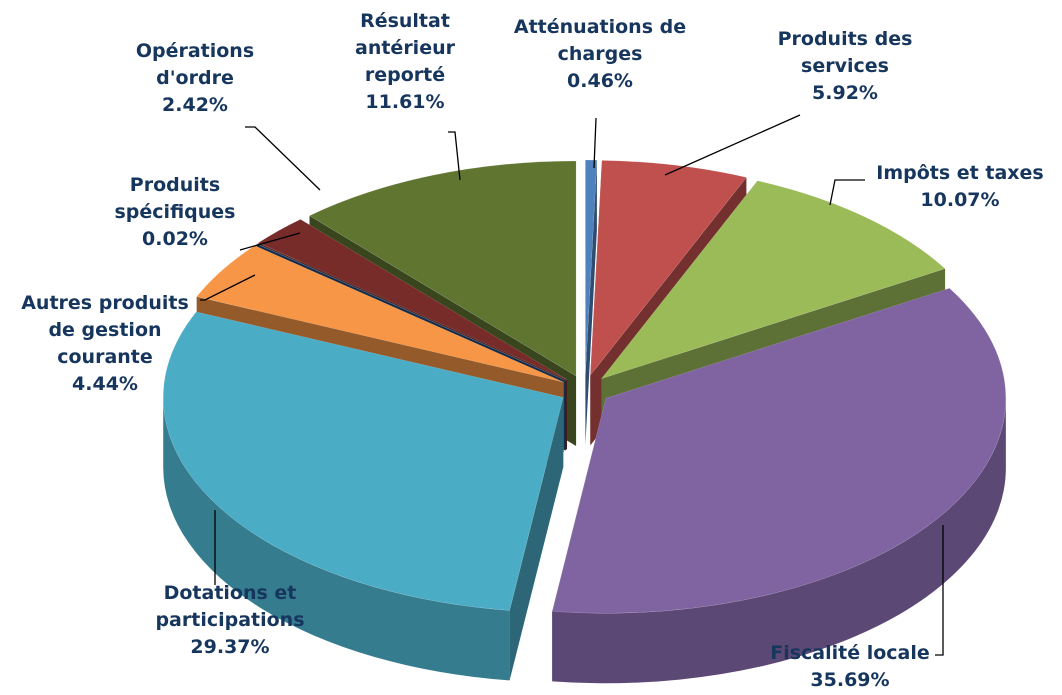 Image resolution: width=1062 pixels, height=695 pixels. What do you see at coordinates (960, 200) in the screenshot?
I see `value-label: 10.07%` at bounding box center [960, 200].